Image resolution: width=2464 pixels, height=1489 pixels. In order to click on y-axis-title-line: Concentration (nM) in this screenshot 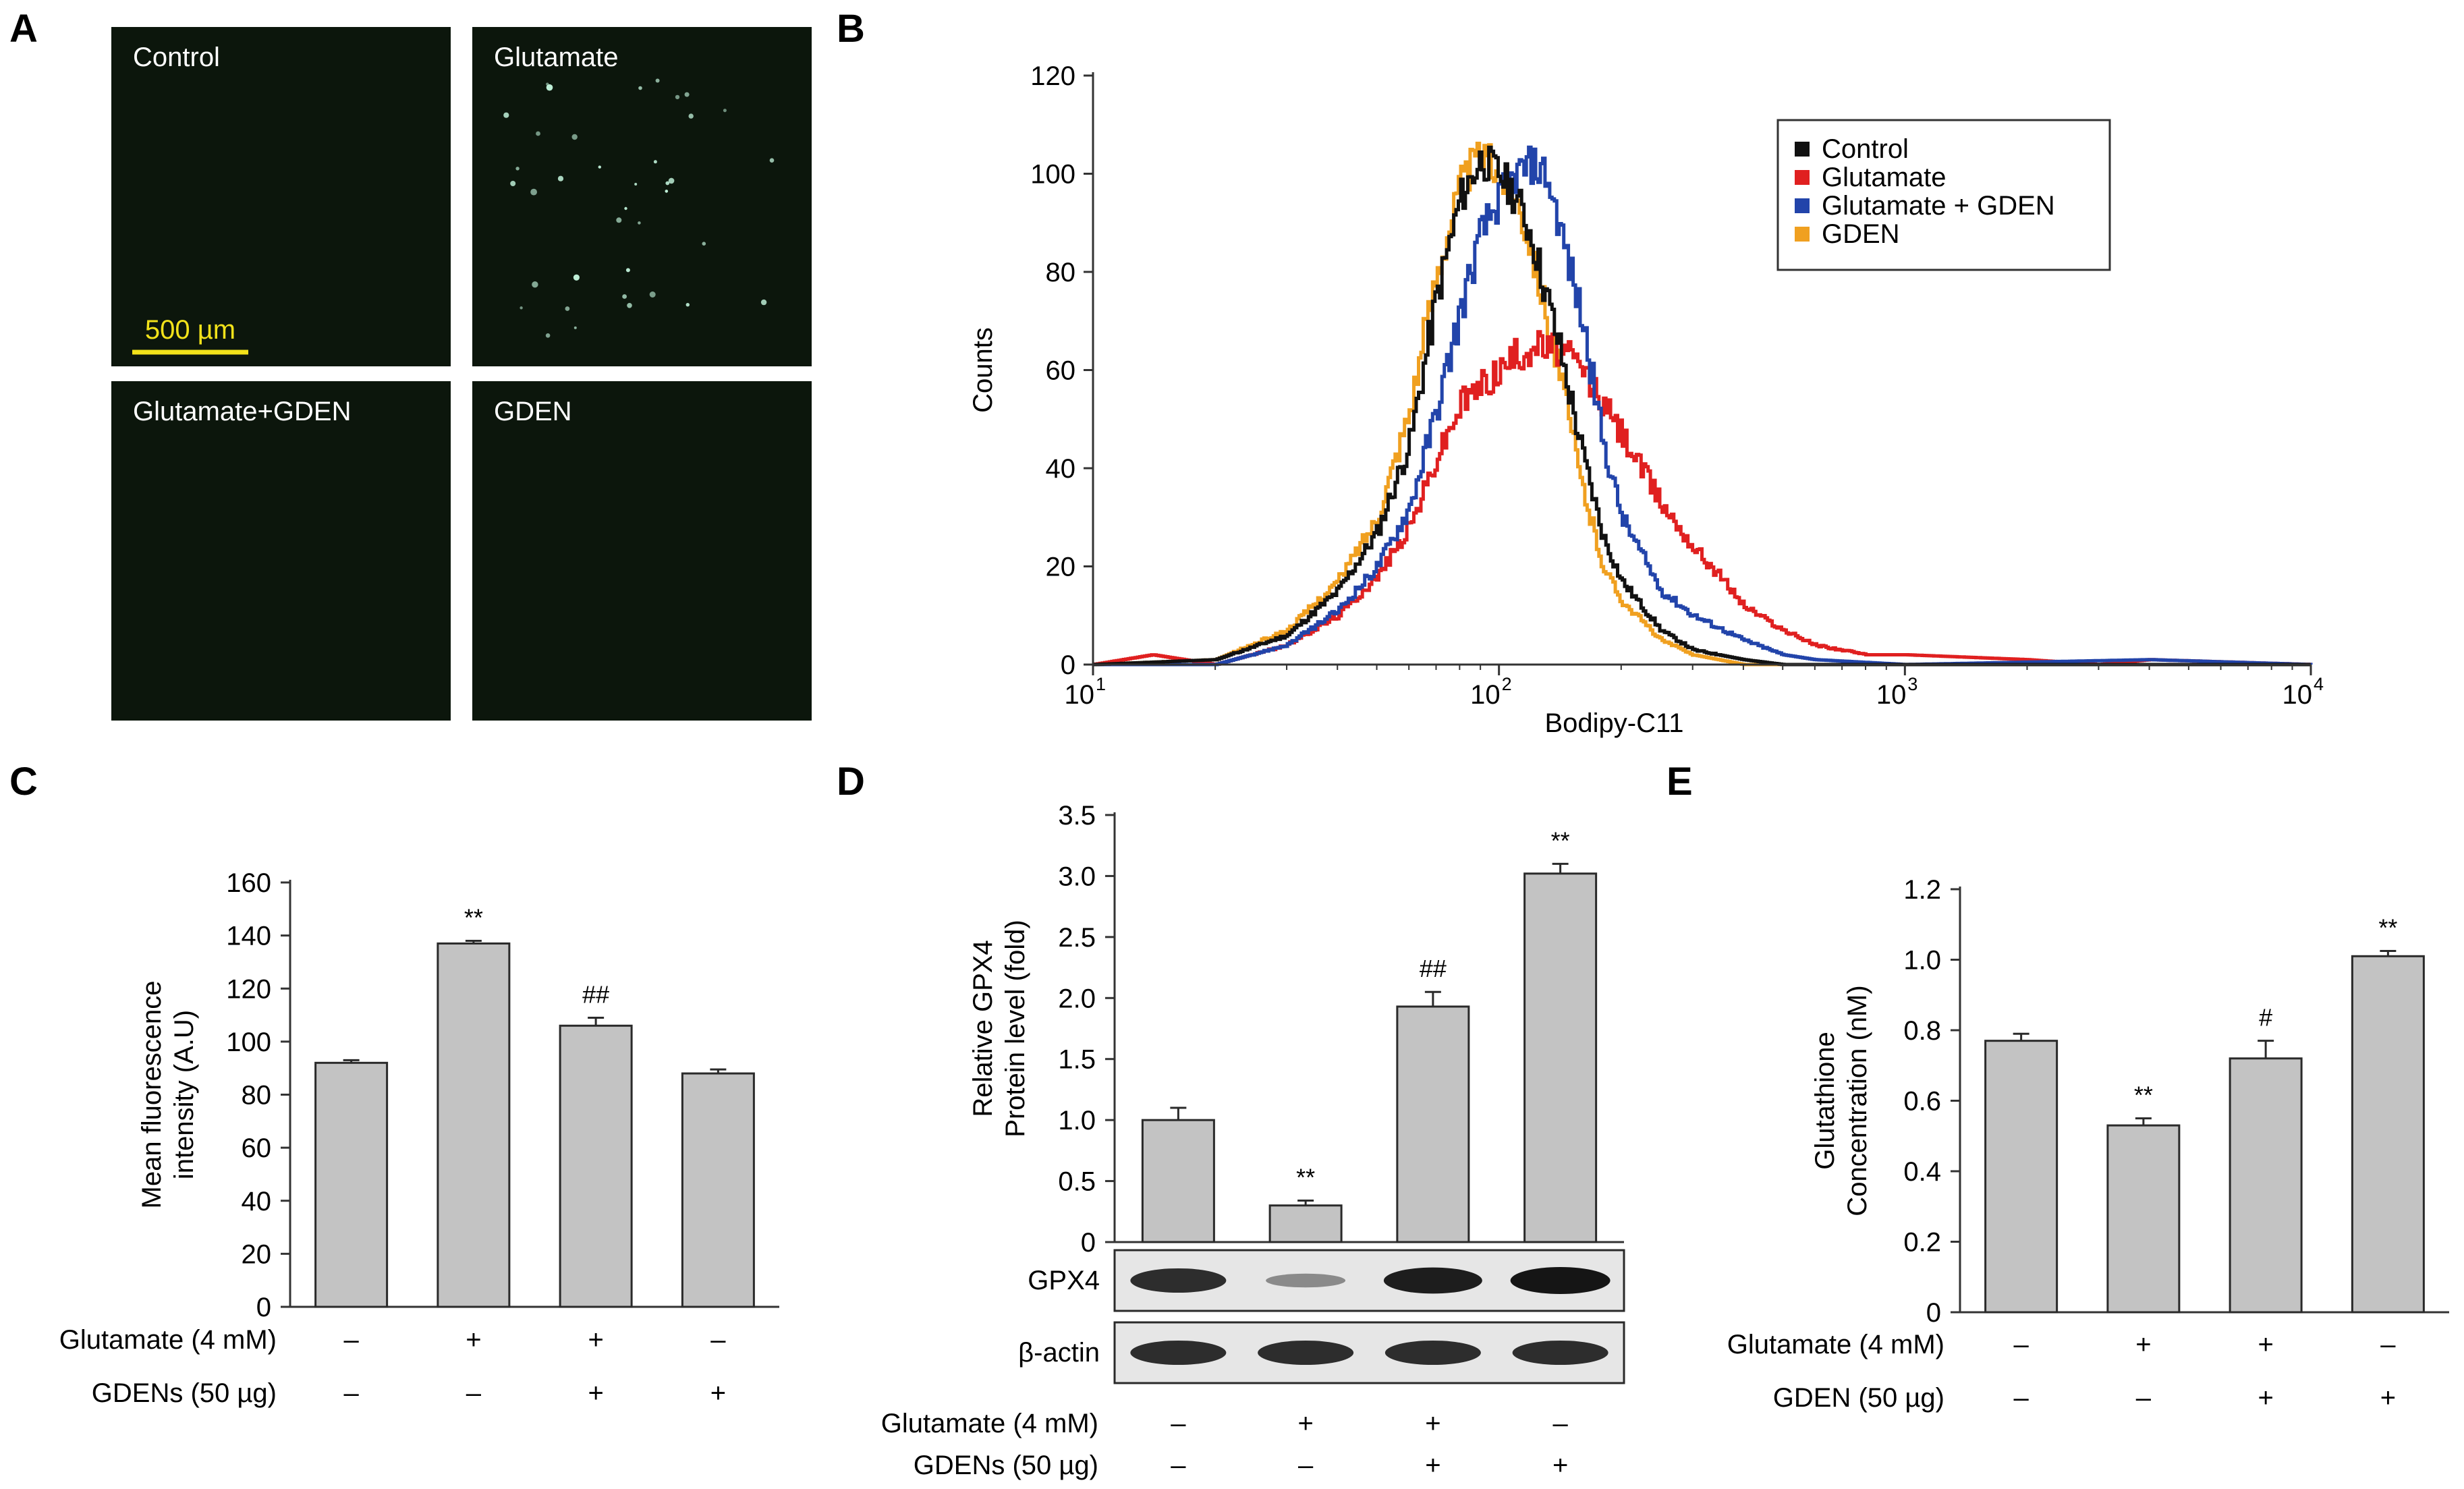, I will do `click(1857, 1100)`.